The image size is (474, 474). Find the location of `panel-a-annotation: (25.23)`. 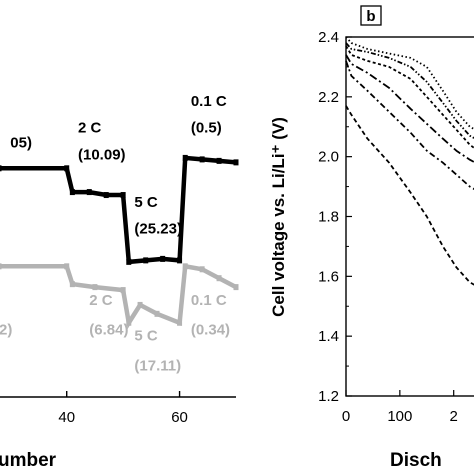

panel-a-annotation: (25.23) is located at coordinates (158, 229).